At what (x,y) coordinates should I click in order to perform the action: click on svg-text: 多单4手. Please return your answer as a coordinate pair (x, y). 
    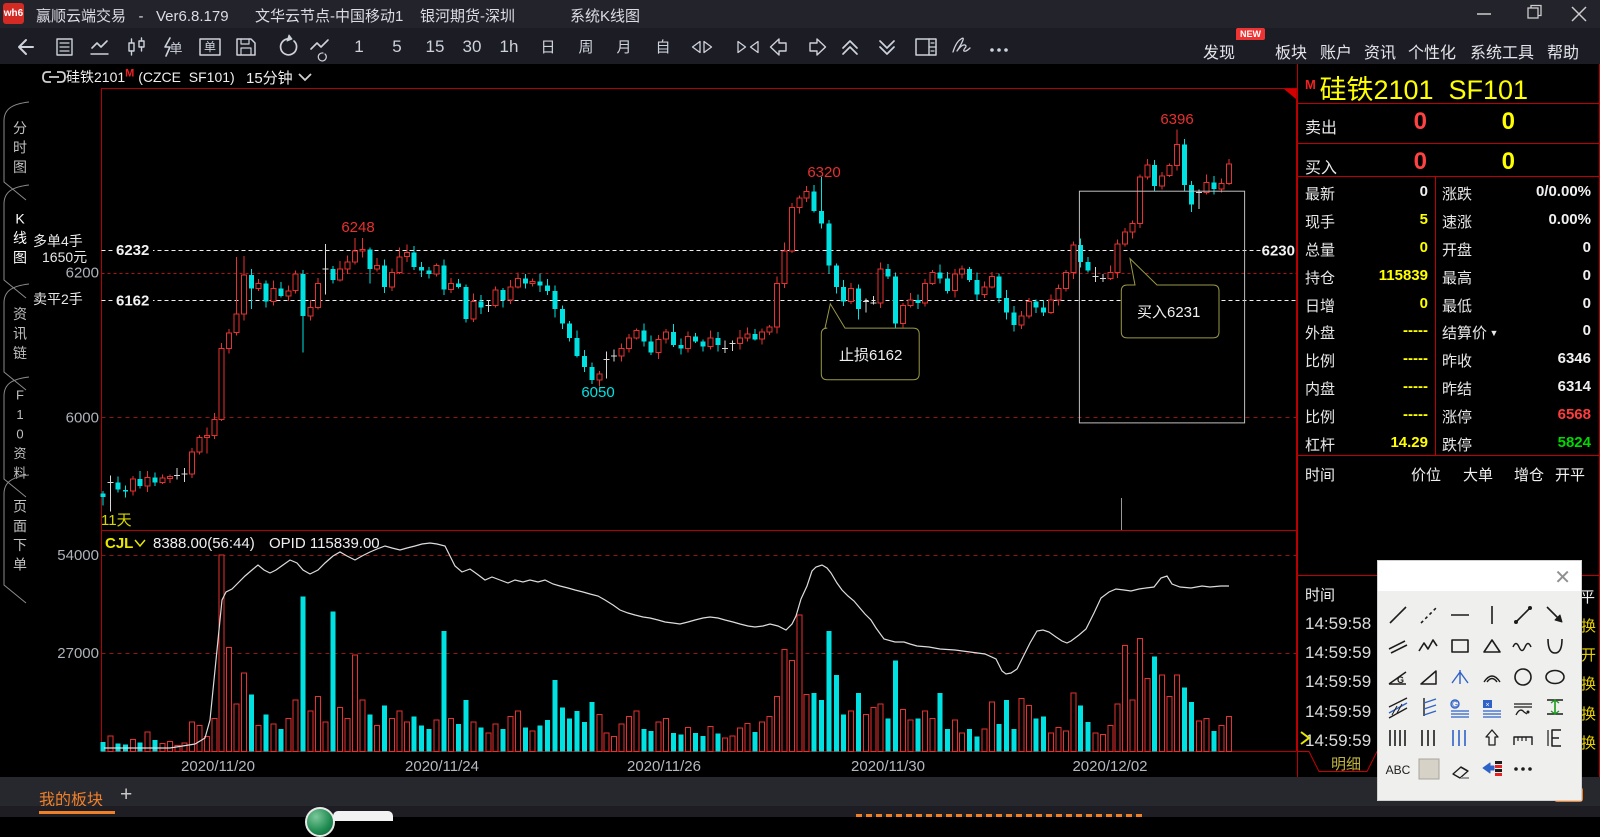
    Looking at the image, I should click on (58, 241).